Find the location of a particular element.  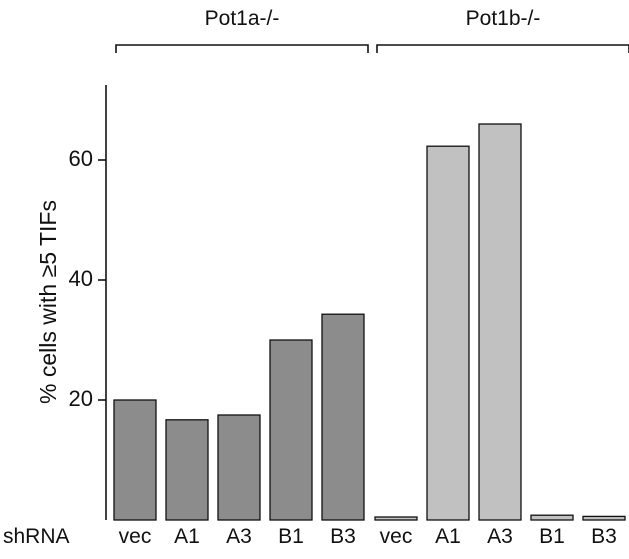

group-brackets: Pot1a-/- Pot1b-/- is located at coordinates (372, 30).